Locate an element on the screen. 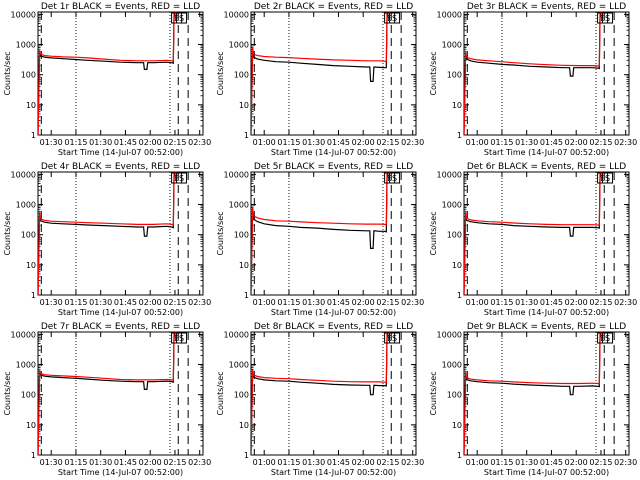  panel-title: Det 6r BLACK = Events, RED = LLD is located at coordinates (546, 167).